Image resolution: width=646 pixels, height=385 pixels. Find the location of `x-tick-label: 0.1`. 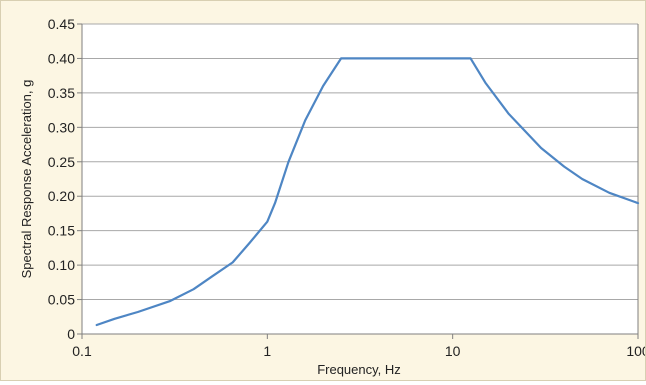

x-tick-label: 0.1 is located at coordinates (82, 351).